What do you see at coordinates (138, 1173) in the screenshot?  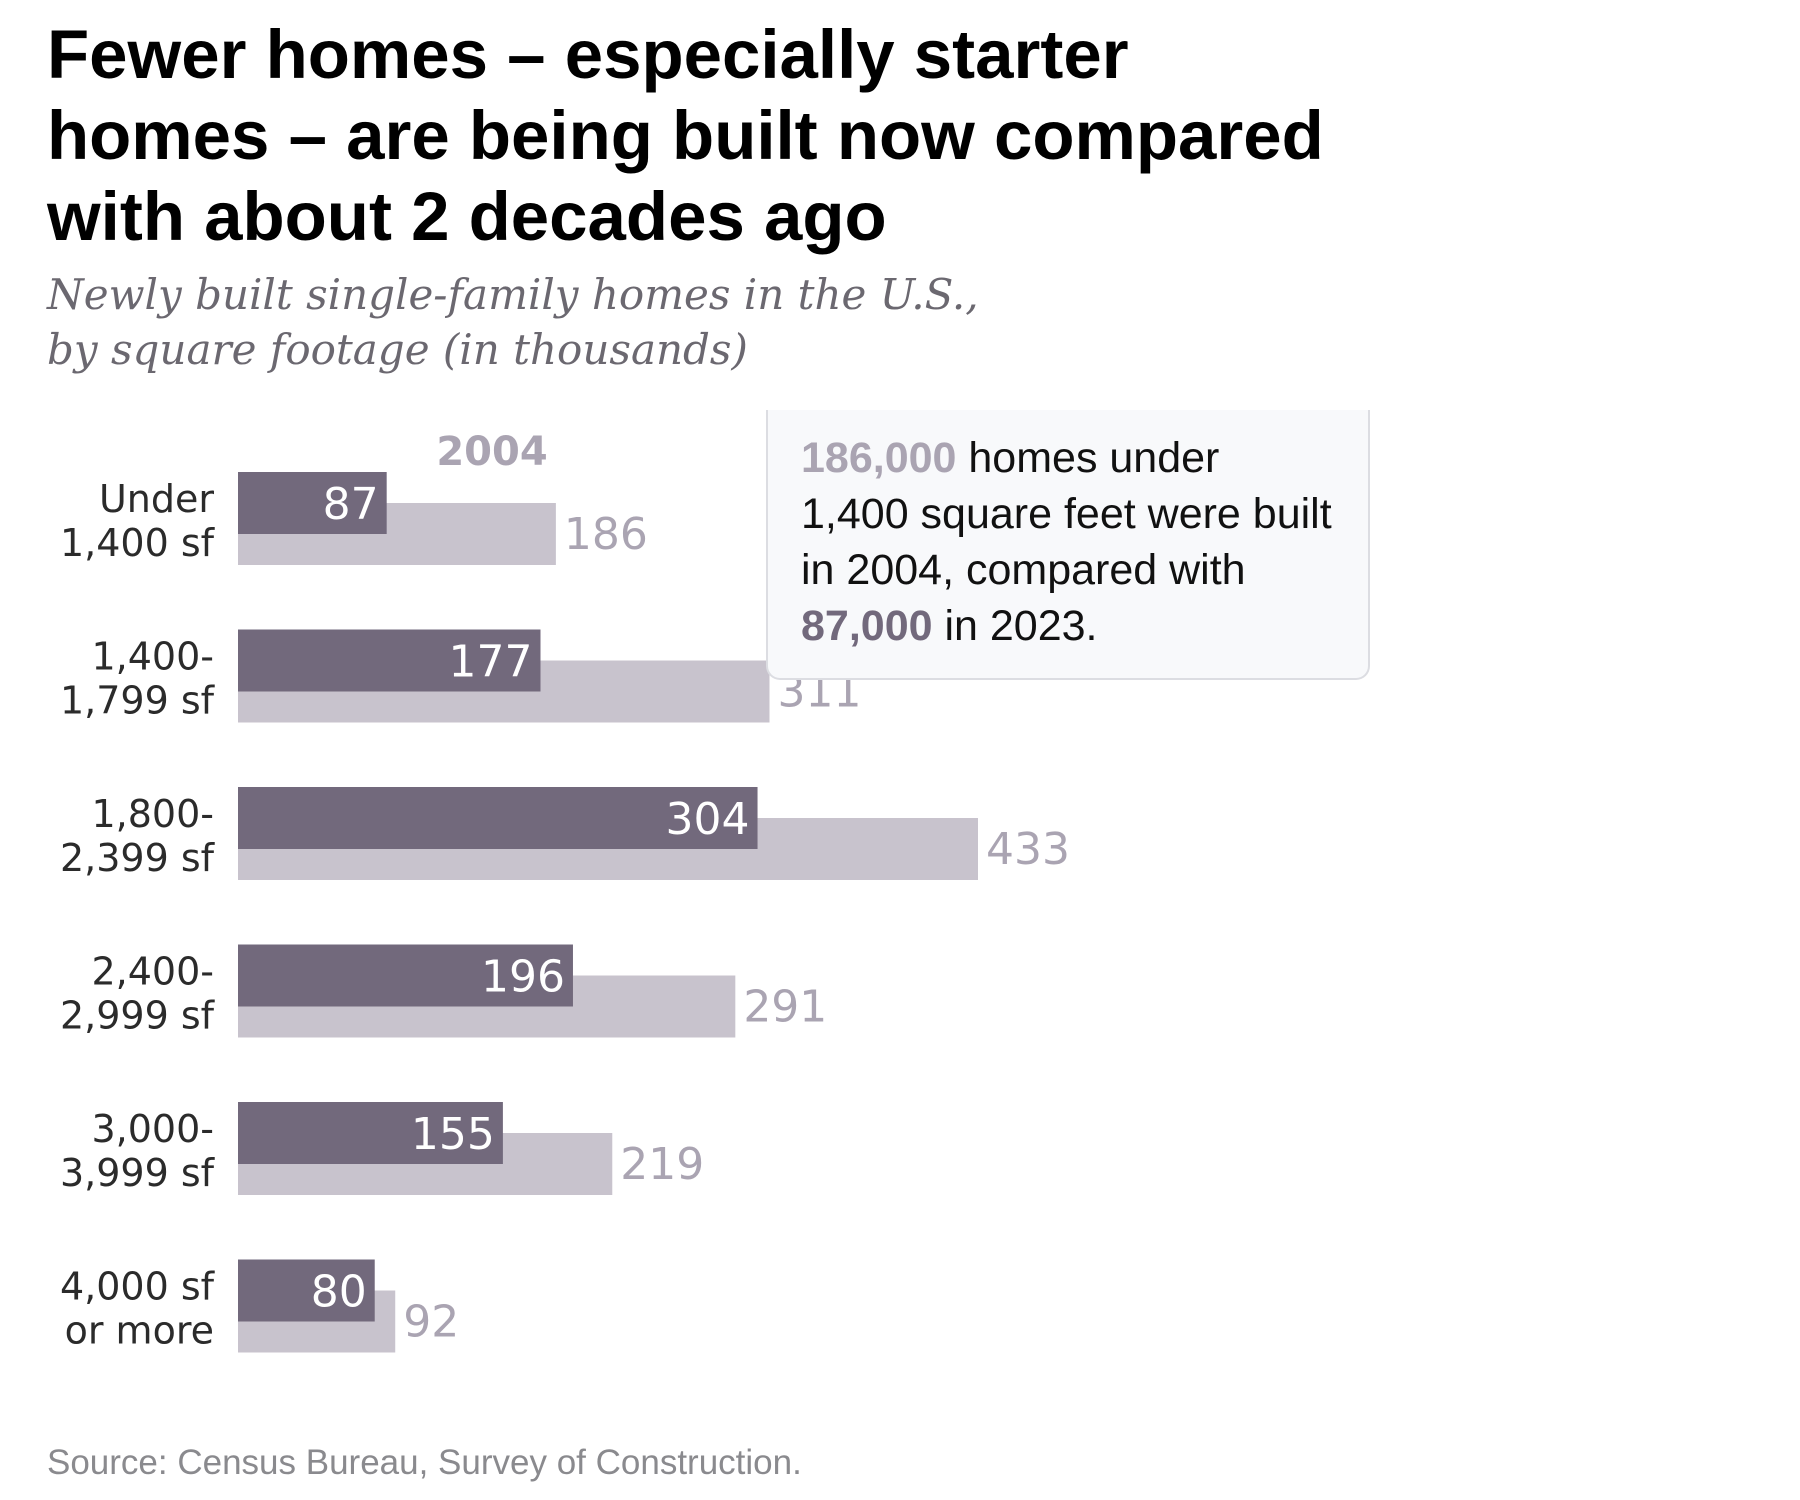 I see `category-label: 3,999 sf` at bounding box center [138, 1173].